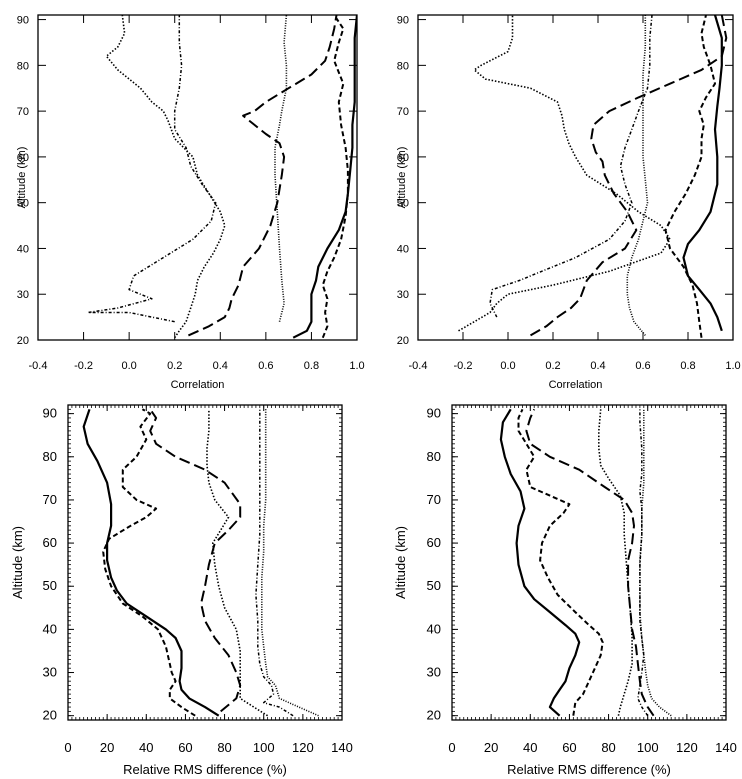 The width and height of the screenshot is (742, 779). What do you see at coordinates (220, 366) in the screenshot?
I see `x-tick-label: 0.4` at bounding box center [220, 366].